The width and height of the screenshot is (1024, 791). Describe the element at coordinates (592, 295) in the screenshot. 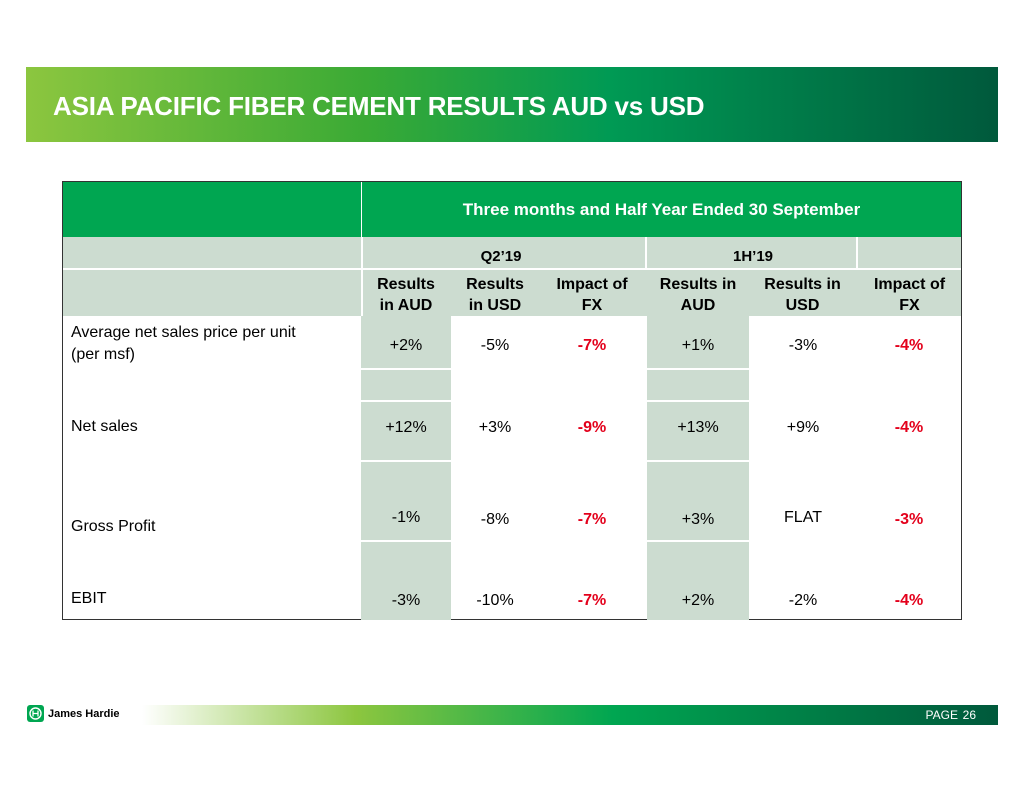

I see `colhead-impact-fx-q2: Impact of FX` at that location.